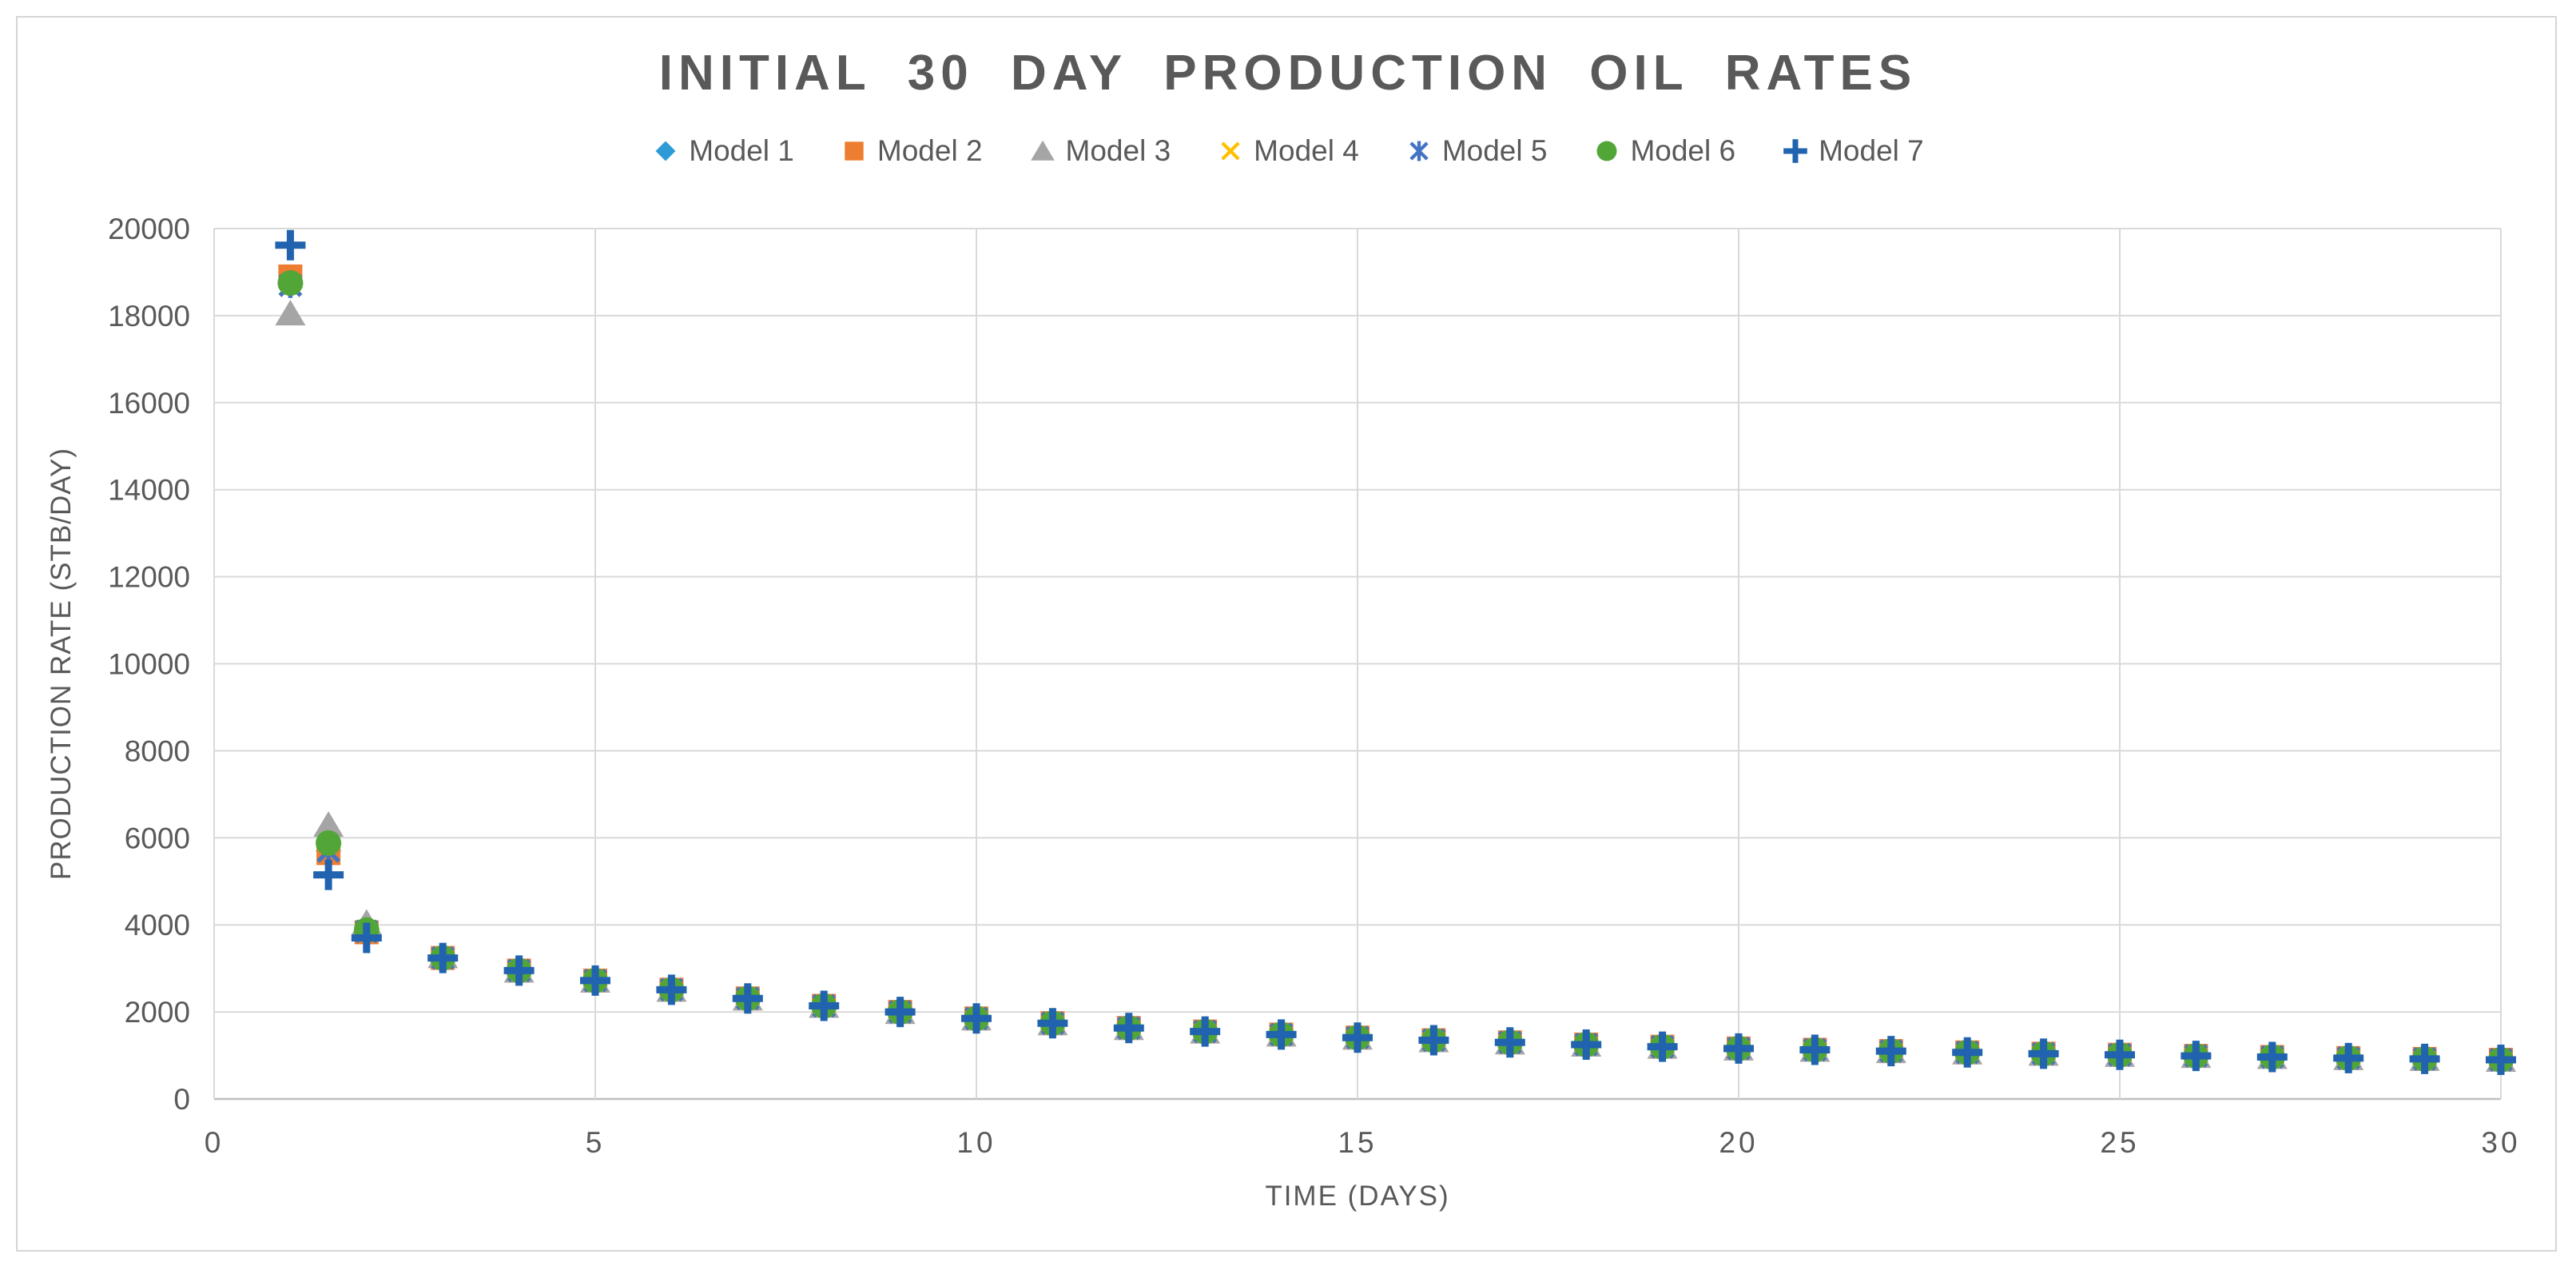 This screenshot has width=2576, height=1270. What do you see at coordinates (1494, 150) in the screenshot?
I see `legend-label: Model 5` at bounding box center [1494, 150].